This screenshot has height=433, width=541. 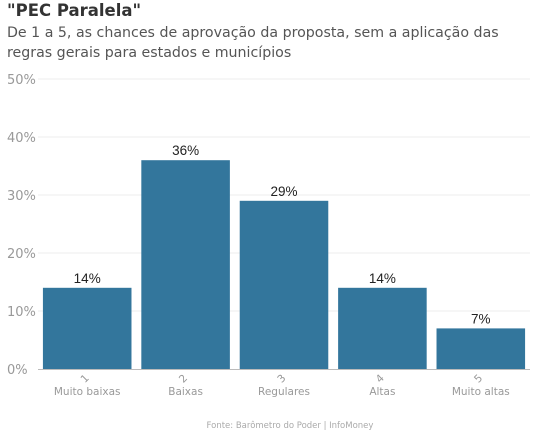 What do you see at coordinates (183, 378) in the screenshot?
I see `x-tick-number: 2` at bounding box center [183, 378].